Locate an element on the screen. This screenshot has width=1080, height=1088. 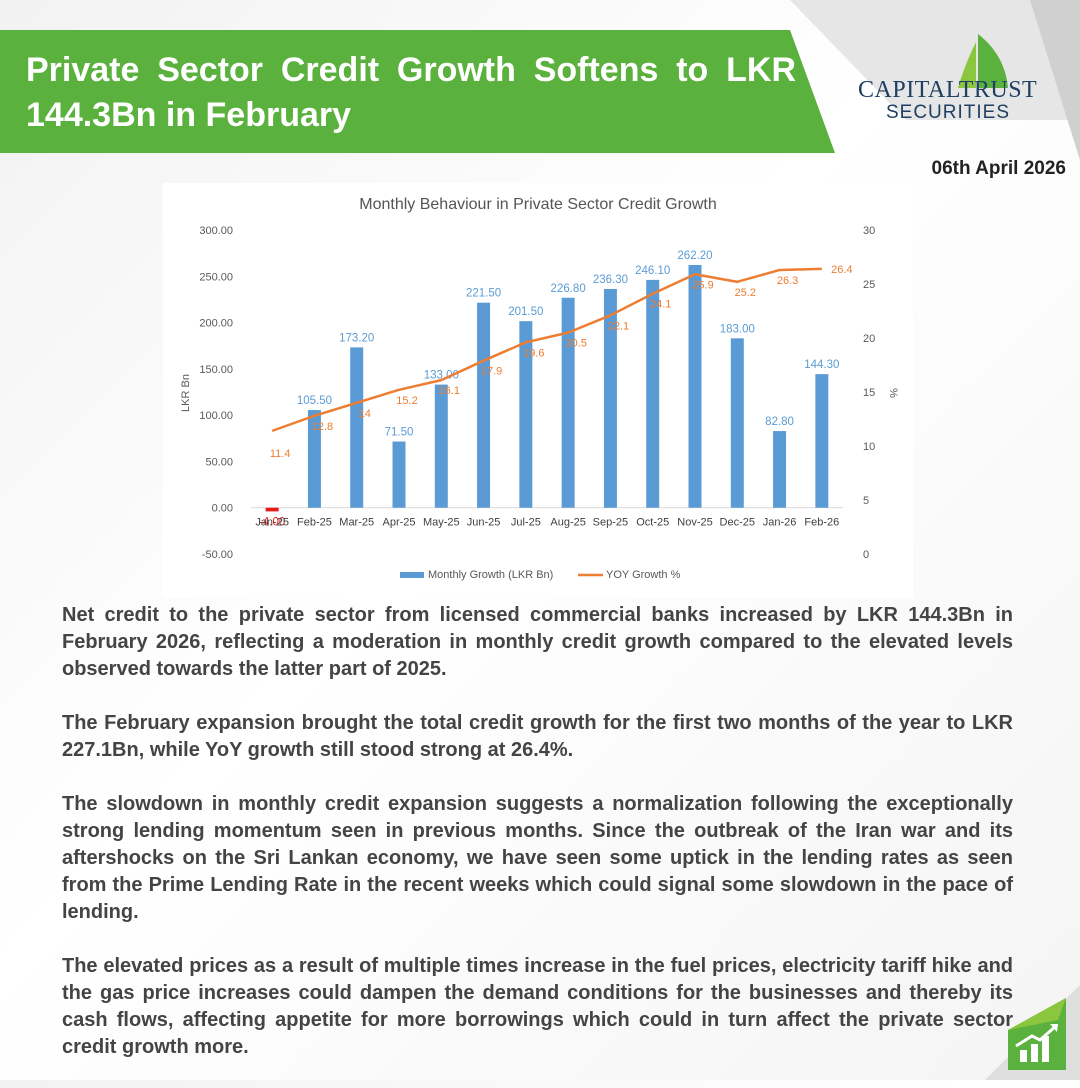
bar-value-label: -4.00 is located at coordinates (272, 523).